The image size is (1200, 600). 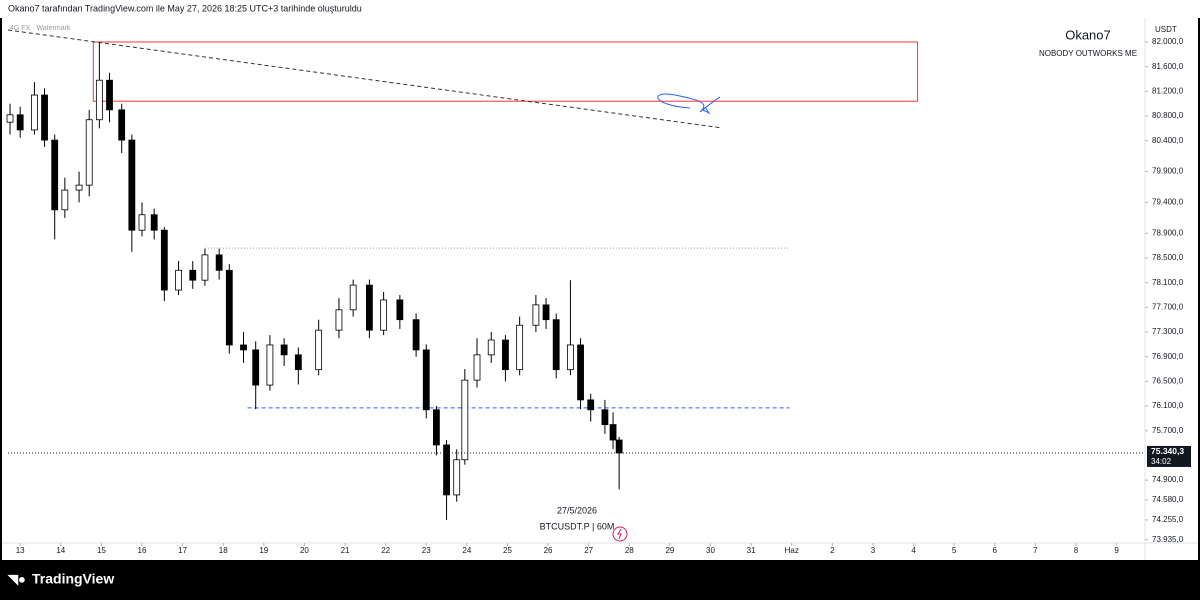 I want to click on y-tick-label: 74.255,0, so click(x=1168, y=519).